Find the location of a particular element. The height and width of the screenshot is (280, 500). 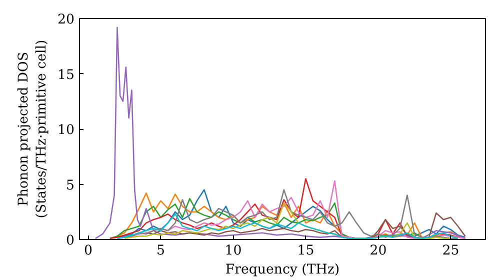

y-tick-label: 20 is located at coordinates (66, 20).